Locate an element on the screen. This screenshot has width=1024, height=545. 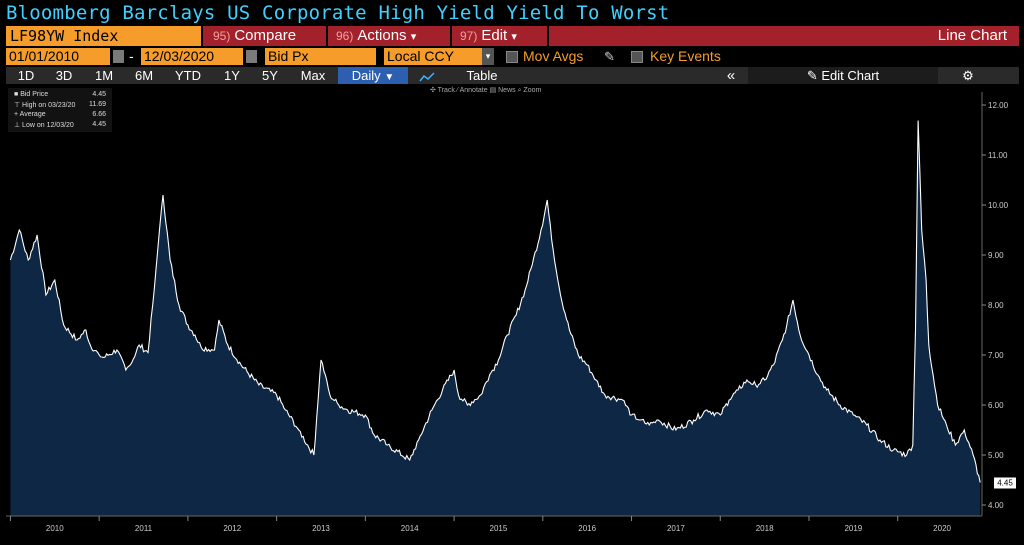
last-value-box is located at coordinates (1005, 483).